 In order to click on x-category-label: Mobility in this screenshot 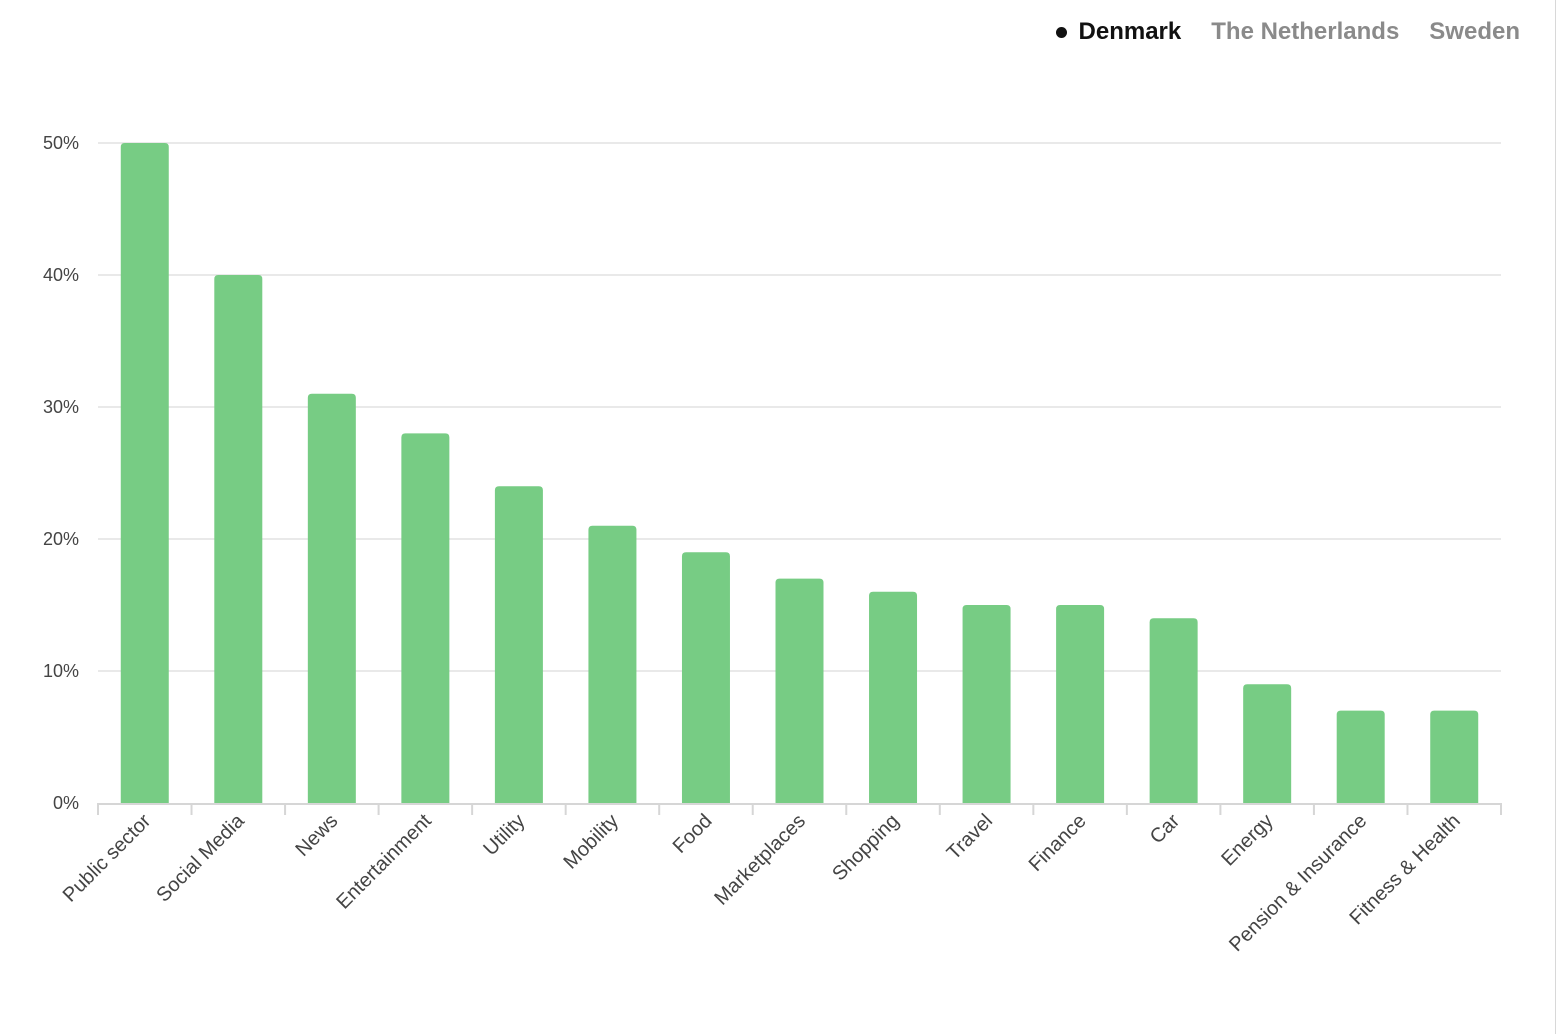, I will do `click(590, 841)`.